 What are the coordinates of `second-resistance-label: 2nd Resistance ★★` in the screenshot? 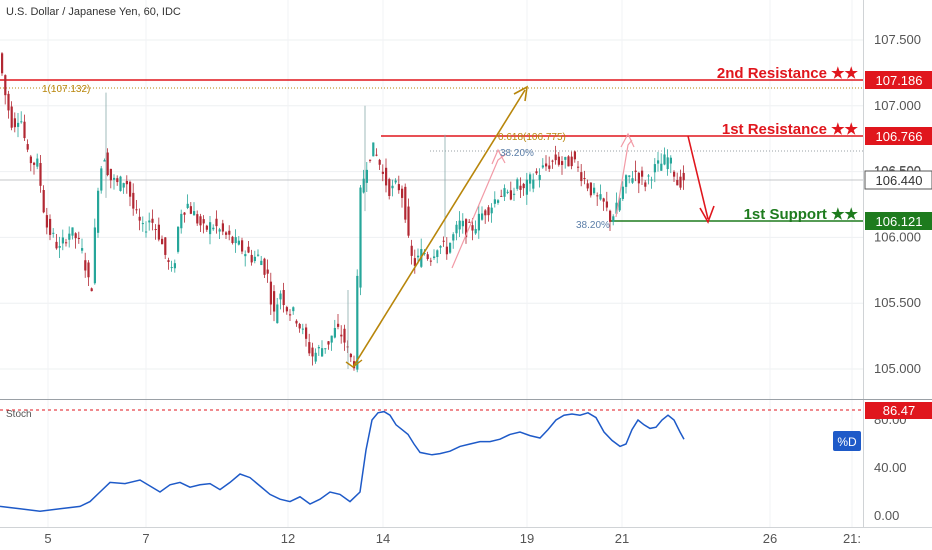 It's located at (788, 73).